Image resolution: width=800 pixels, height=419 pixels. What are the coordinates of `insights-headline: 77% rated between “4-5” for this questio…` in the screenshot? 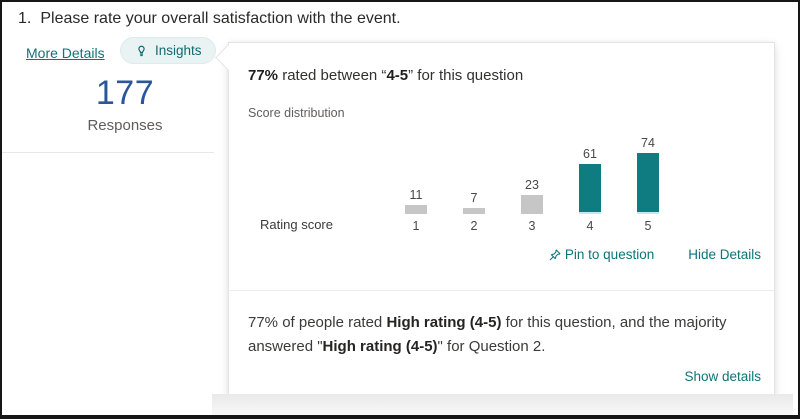 It's located at (385, 75).